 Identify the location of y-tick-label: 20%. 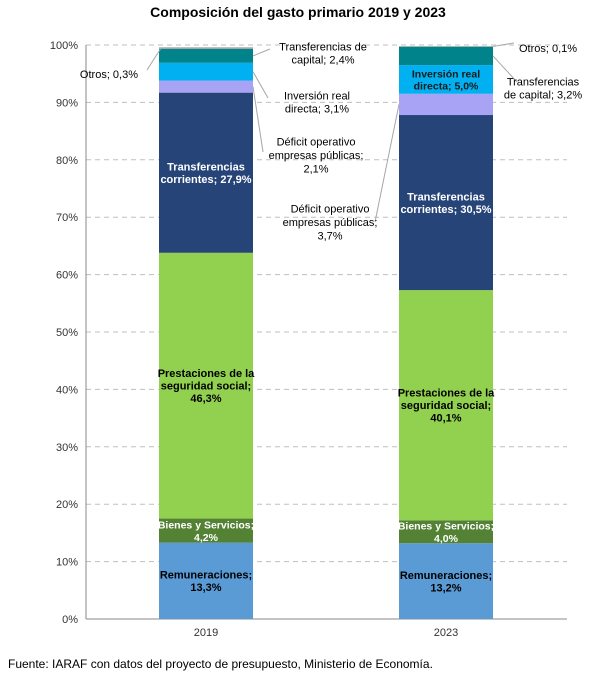
(67, 505).